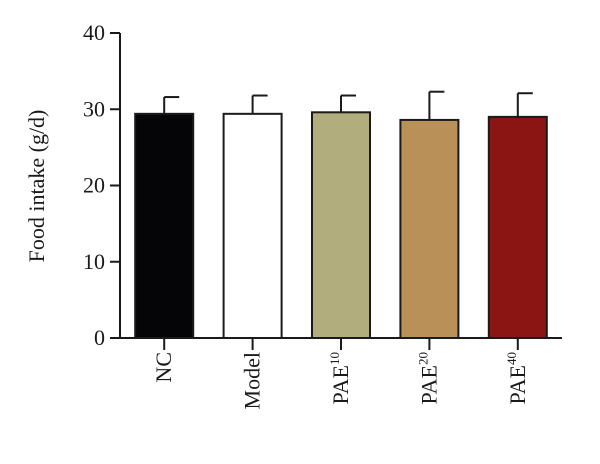 This screenshot has height=464, width=600. I want to click on x-tick-label-superscript: 20, so click(422, 358).